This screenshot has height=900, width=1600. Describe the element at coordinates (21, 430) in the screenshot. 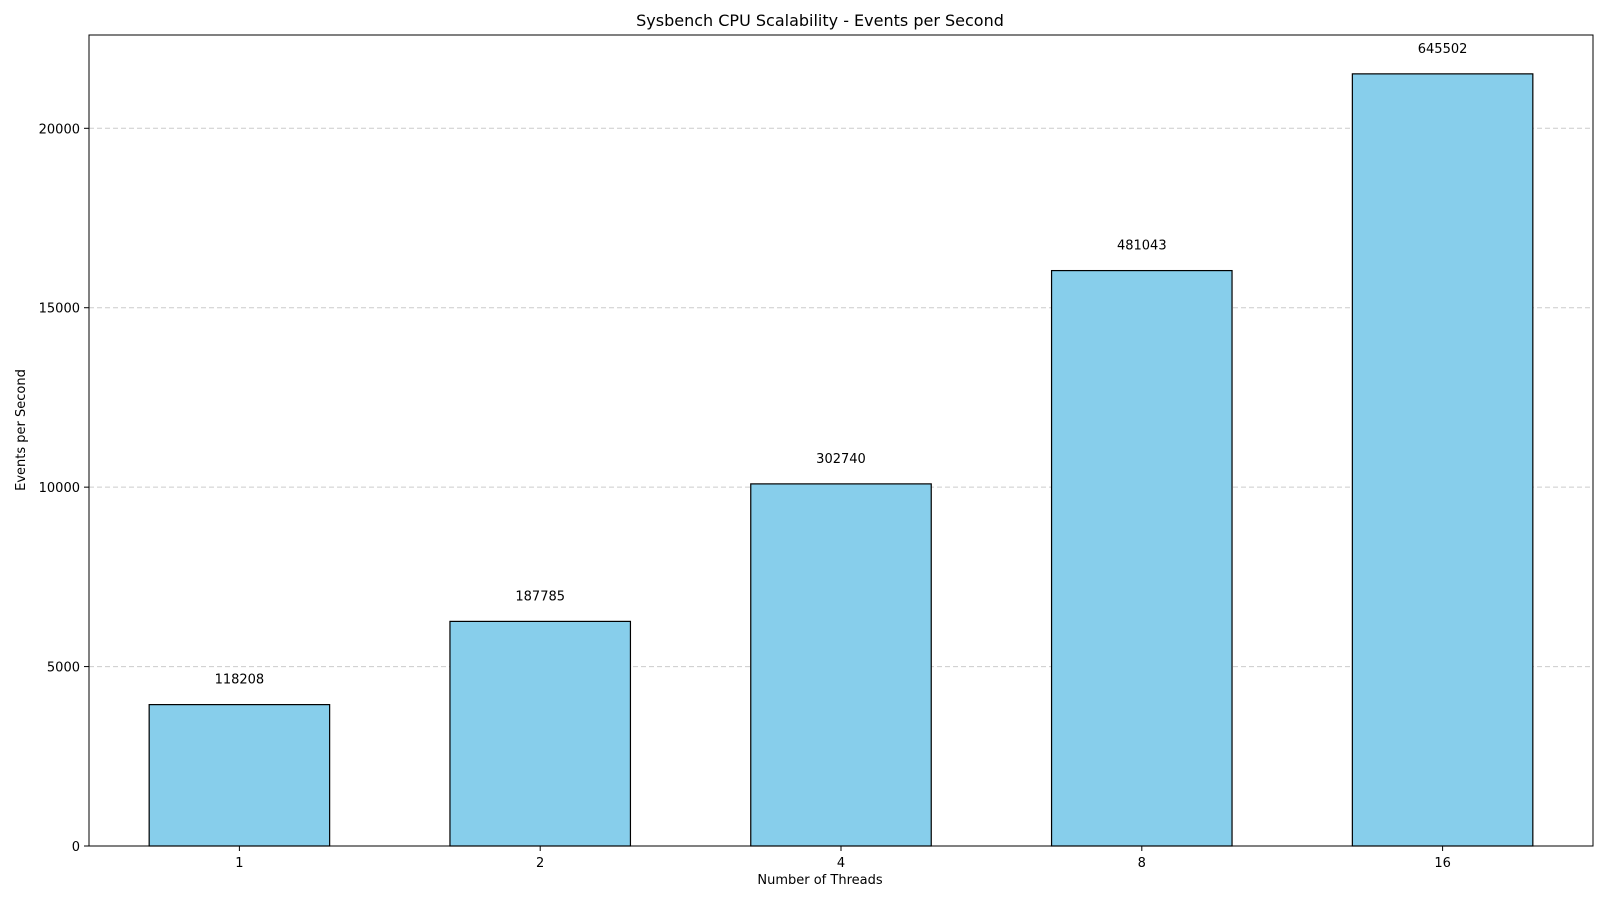

I see `y-axis-label: Events per Second` at that location.